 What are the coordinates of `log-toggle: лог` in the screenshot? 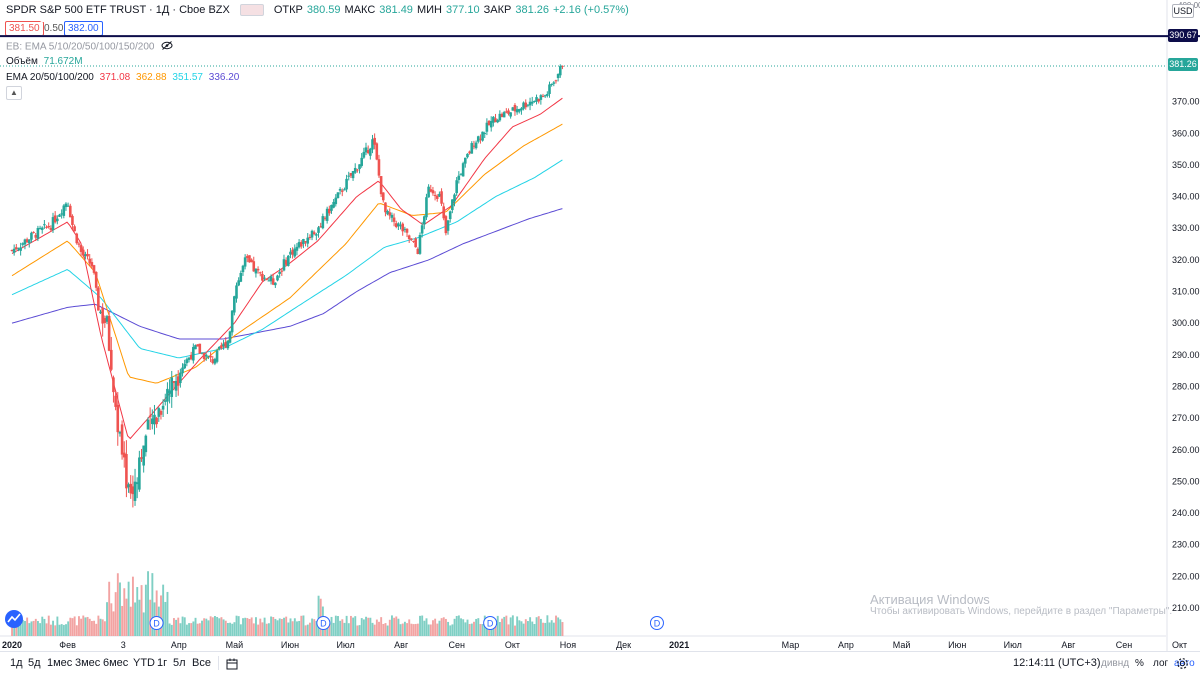 It's located at (1161, 663).